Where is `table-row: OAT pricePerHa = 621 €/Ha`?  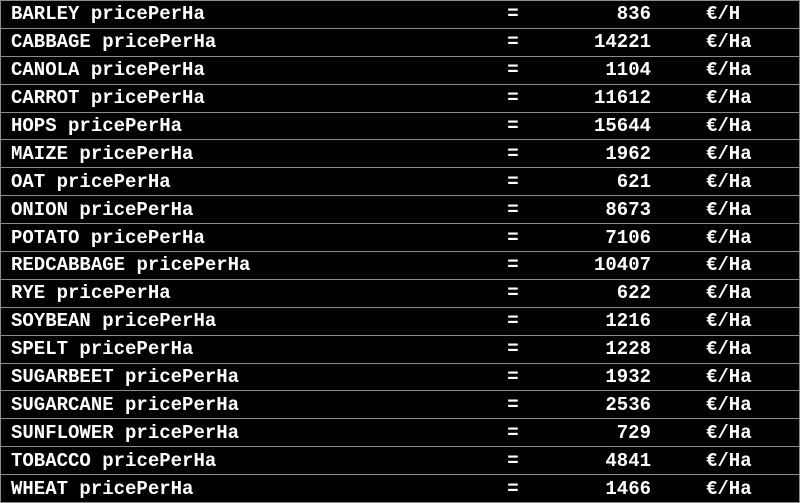
table-row: OAT pricePerHa = 621 €/Ha is located at coordinates (400, 182).